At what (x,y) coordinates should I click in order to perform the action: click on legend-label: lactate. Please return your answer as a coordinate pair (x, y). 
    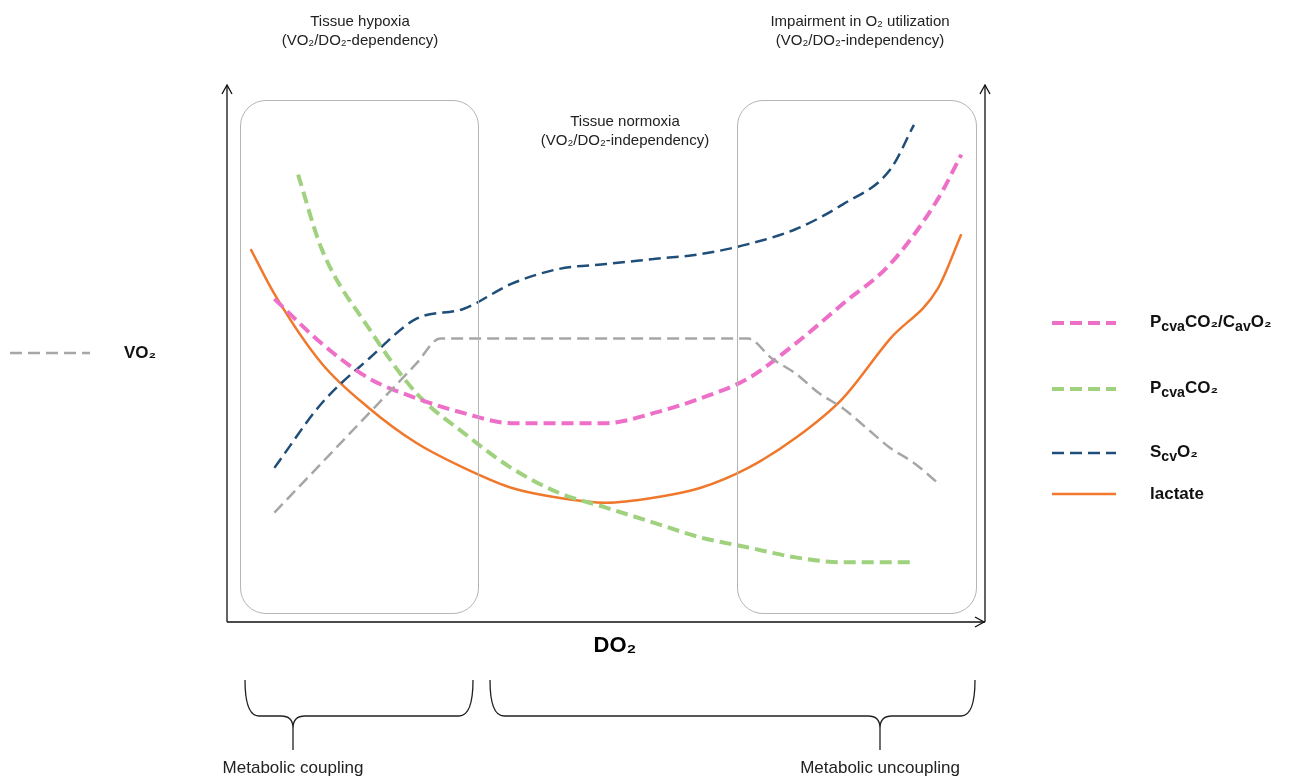
    Looking at the image, I should click on (1177, 494).